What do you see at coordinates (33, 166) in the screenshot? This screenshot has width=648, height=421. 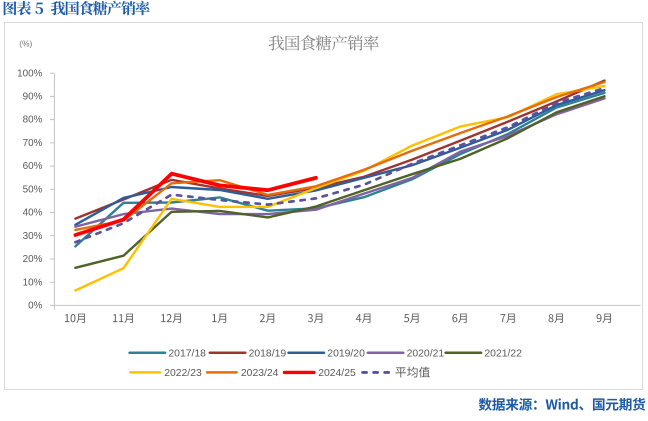 I see `svg-text: 60%` at bounding box center [33, 166].